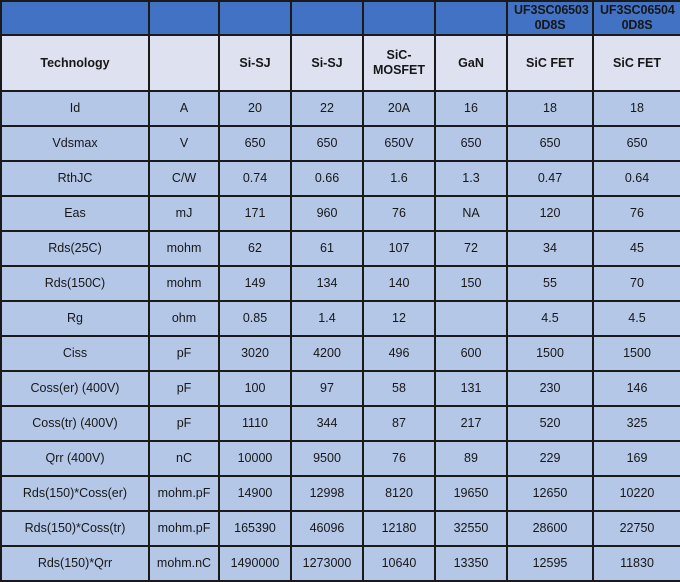 This screenshot has height=582, width=680. What do you see at coordinates (255, 108) in the screenshot?
I see `cell-si_sj_1: 20` at bounding box center [255, 108].